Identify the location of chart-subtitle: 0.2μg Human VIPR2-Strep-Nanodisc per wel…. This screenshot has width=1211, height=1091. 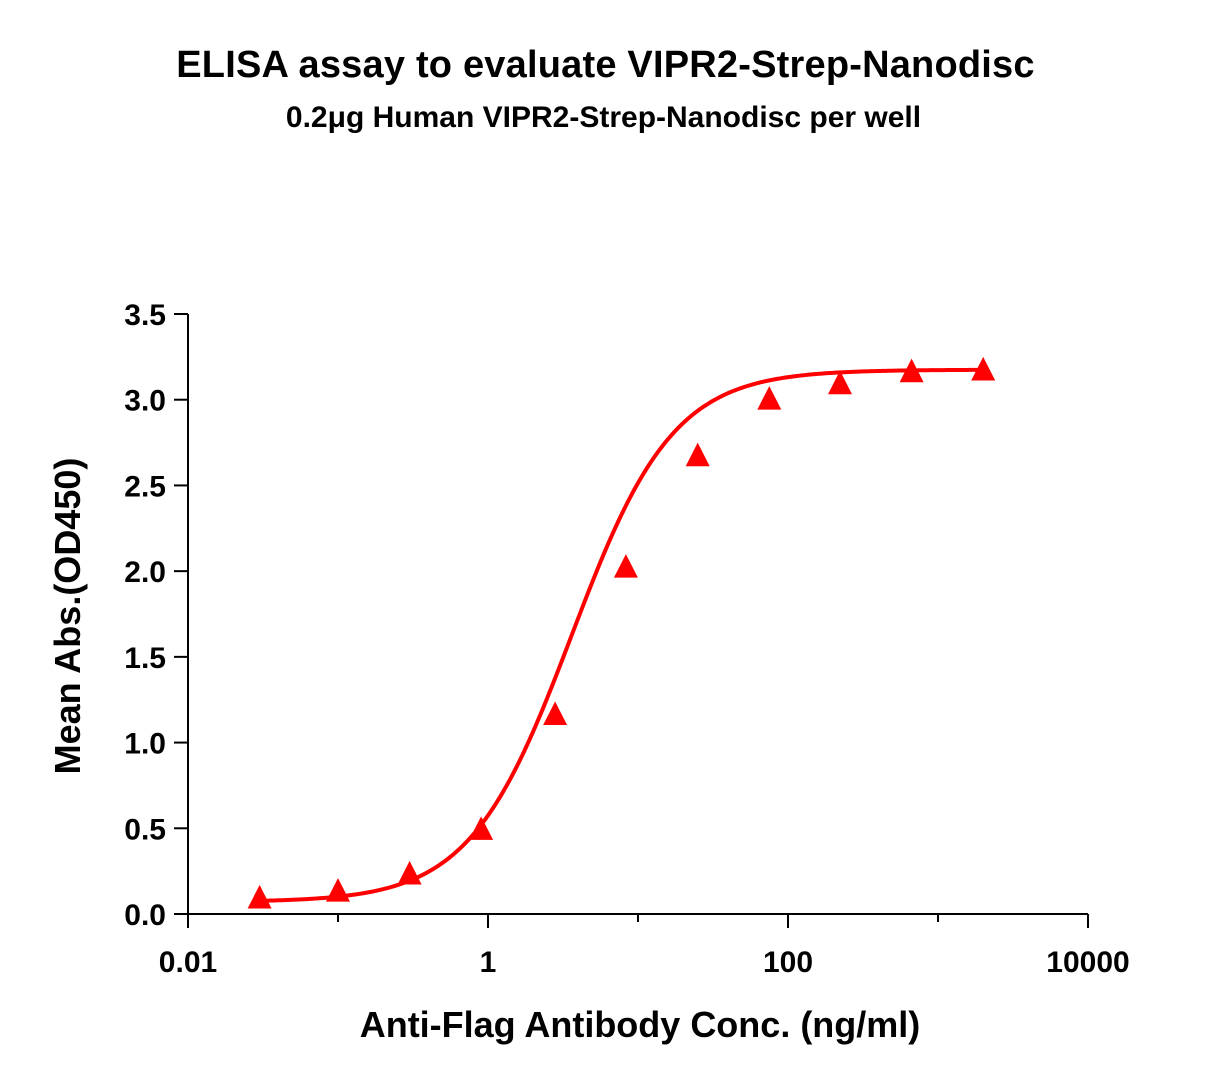
(603, 117).